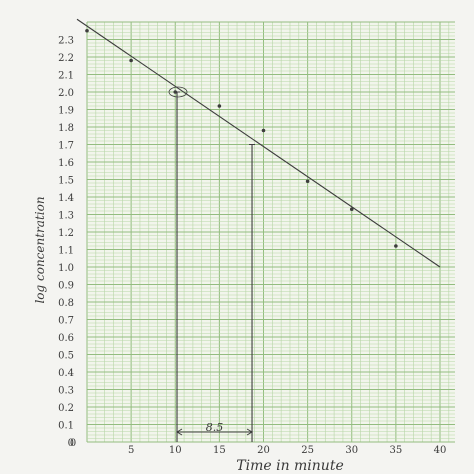 The image size is (474, 474). I want to click on x-tick-label: 15, so click(219, 450).